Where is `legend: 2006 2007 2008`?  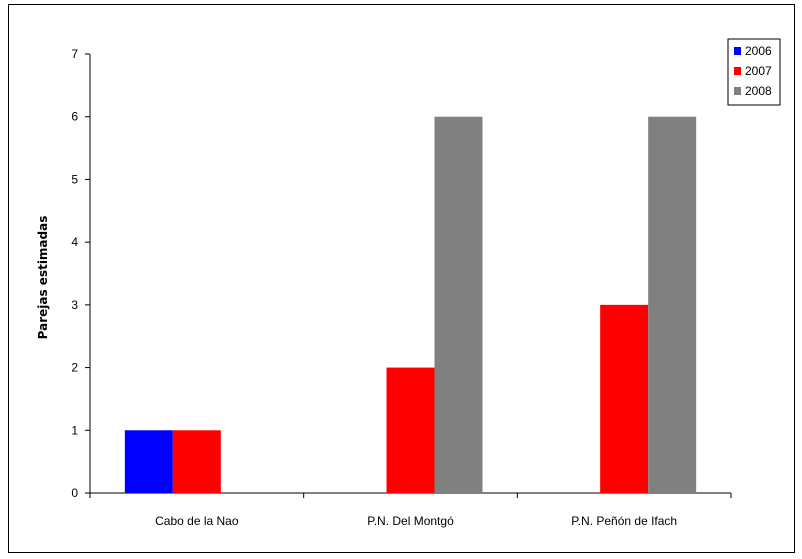 legend: 2006 2007 2008 is located at coordinates (754, 72).